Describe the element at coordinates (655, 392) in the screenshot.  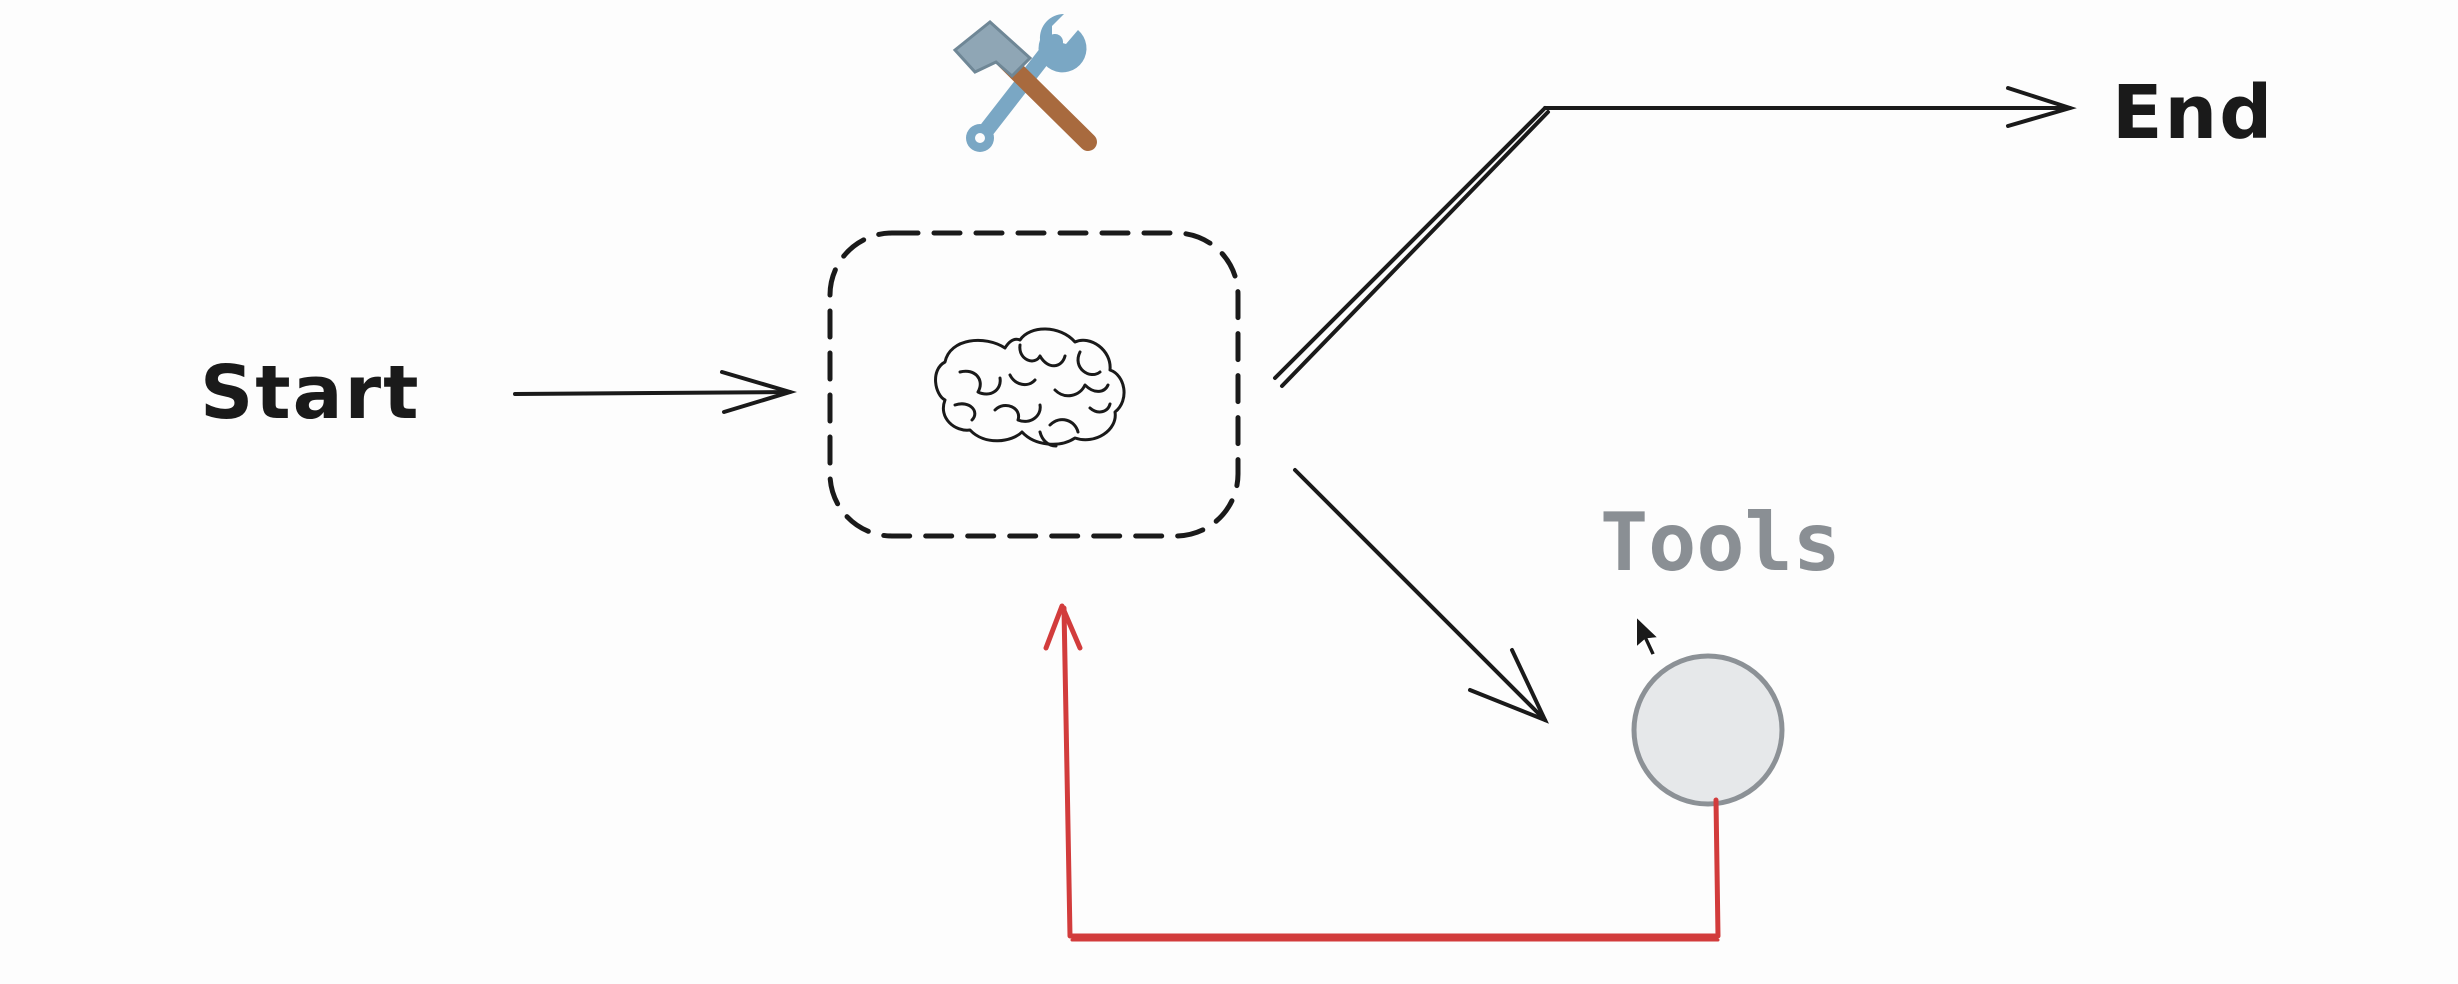
I see `start-to-agent-arrow` at that location.